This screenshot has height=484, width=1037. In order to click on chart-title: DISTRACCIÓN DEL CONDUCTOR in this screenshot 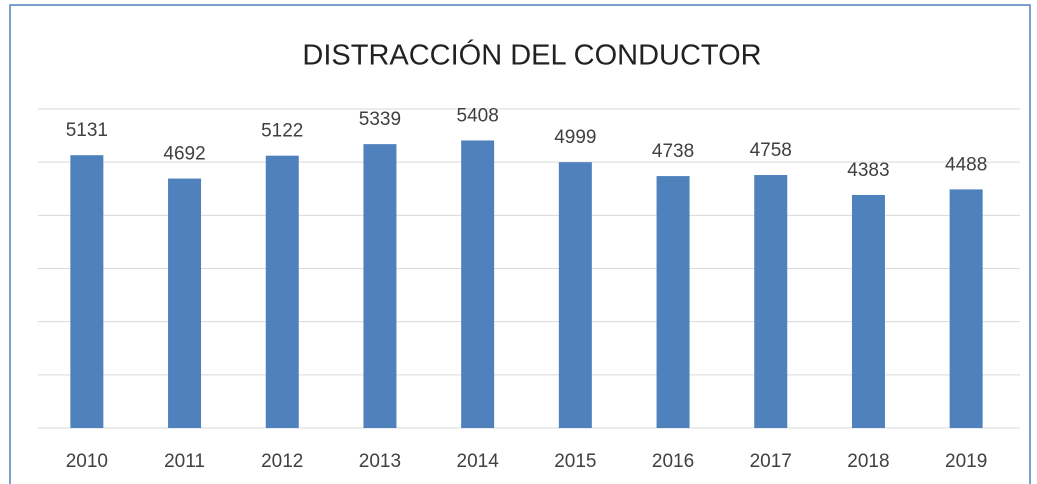, I will do `click(531, 55)`.